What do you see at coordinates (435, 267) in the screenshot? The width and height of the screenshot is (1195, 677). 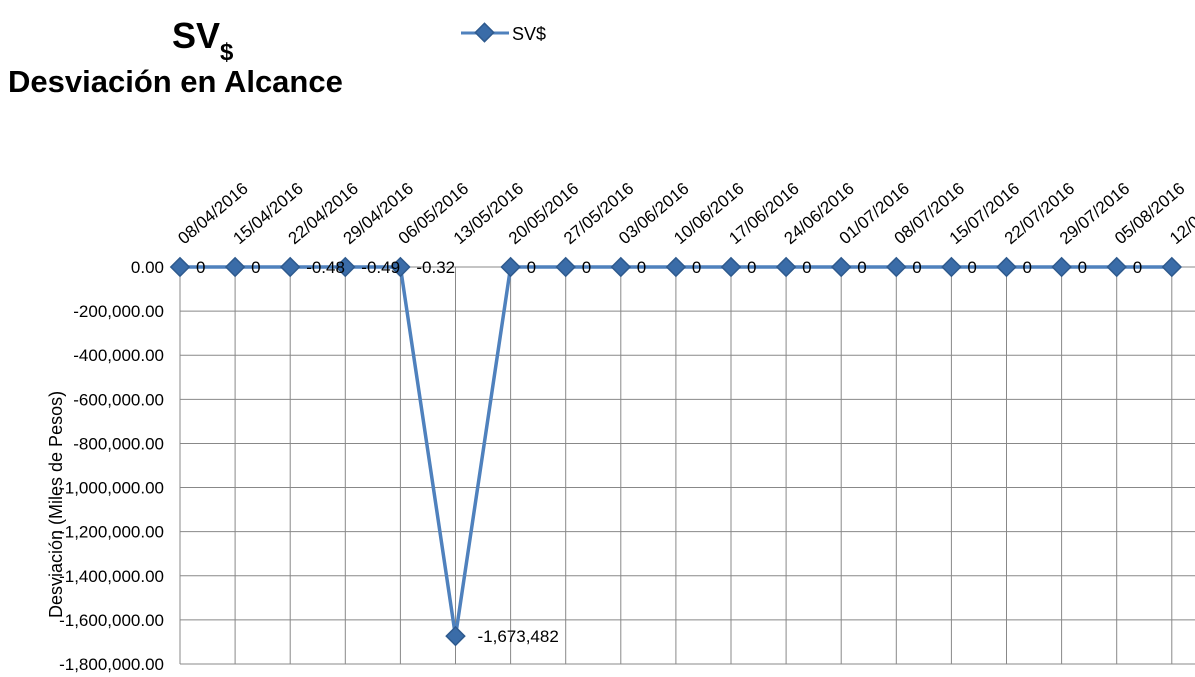 I see `data-label: -0.32` at bounding box center [435, 267].